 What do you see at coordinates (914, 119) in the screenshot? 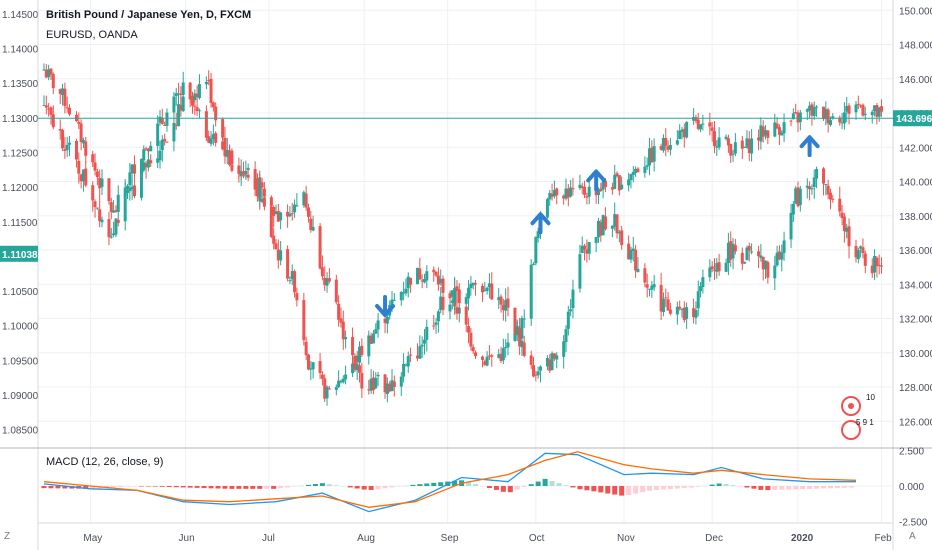
I see `current-price-label: 143.696` at bounding box center [914, 119].